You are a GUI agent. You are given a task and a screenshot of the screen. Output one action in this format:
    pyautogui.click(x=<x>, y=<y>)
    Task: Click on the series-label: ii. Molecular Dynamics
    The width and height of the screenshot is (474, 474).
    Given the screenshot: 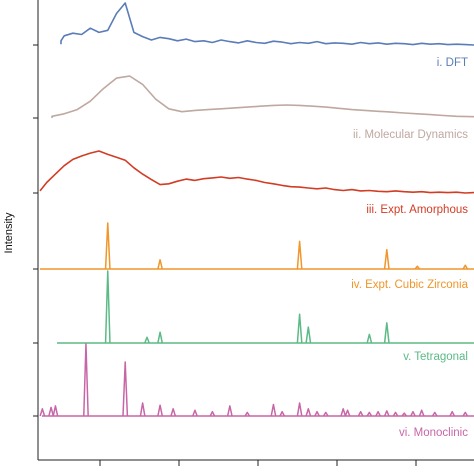 What is the action you would take?
    pyautogui.click(x=410, y=135)
    